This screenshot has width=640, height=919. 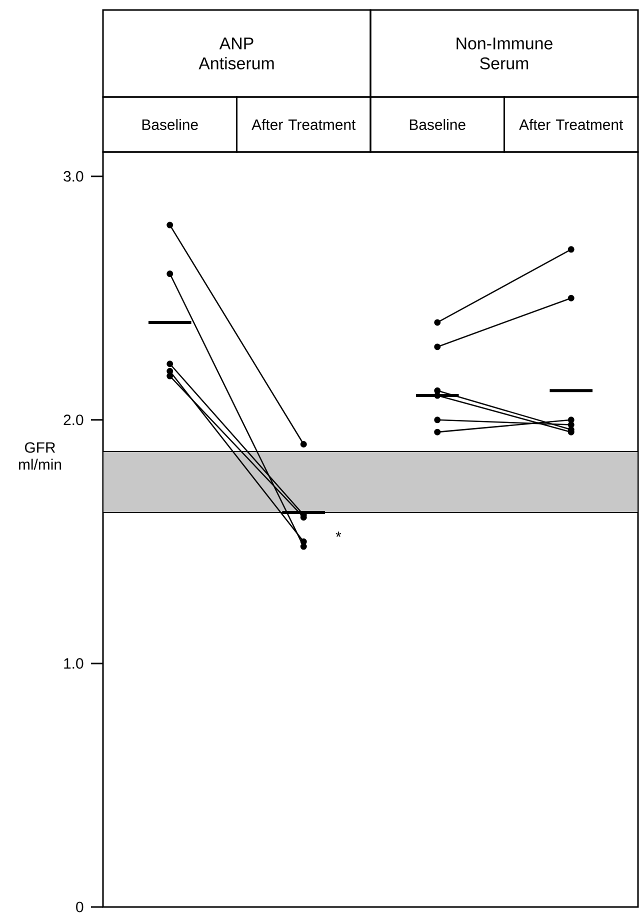 What do you see at coordinates (74, 176) in the screenshot?
I see `y-tick-label: 3.0` at bounding box center [74, 176].